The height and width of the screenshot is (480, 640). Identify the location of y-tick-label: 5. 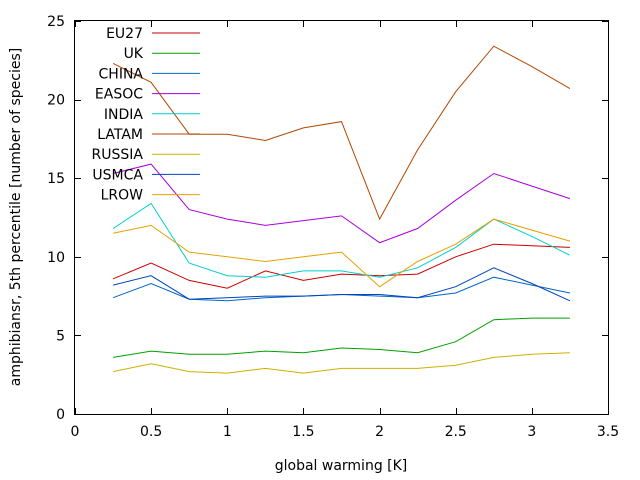
(60, 336).